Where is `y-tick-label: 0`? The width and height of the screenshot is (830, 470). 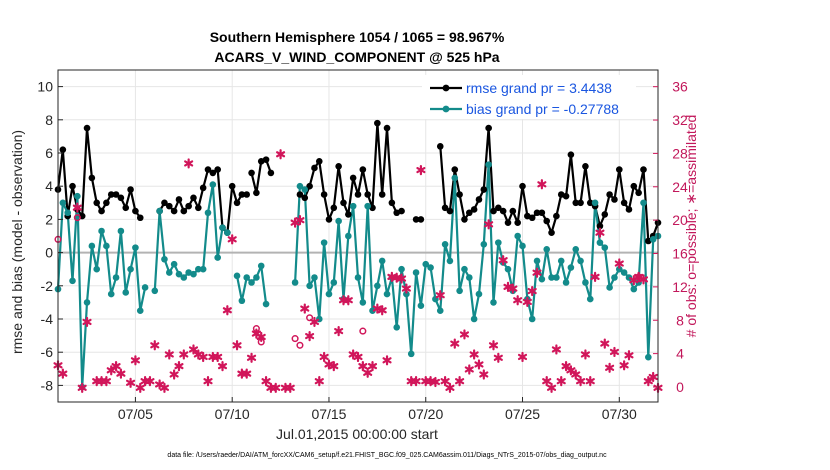
y-tick-label: 0 is located at coordinates (49, 253).